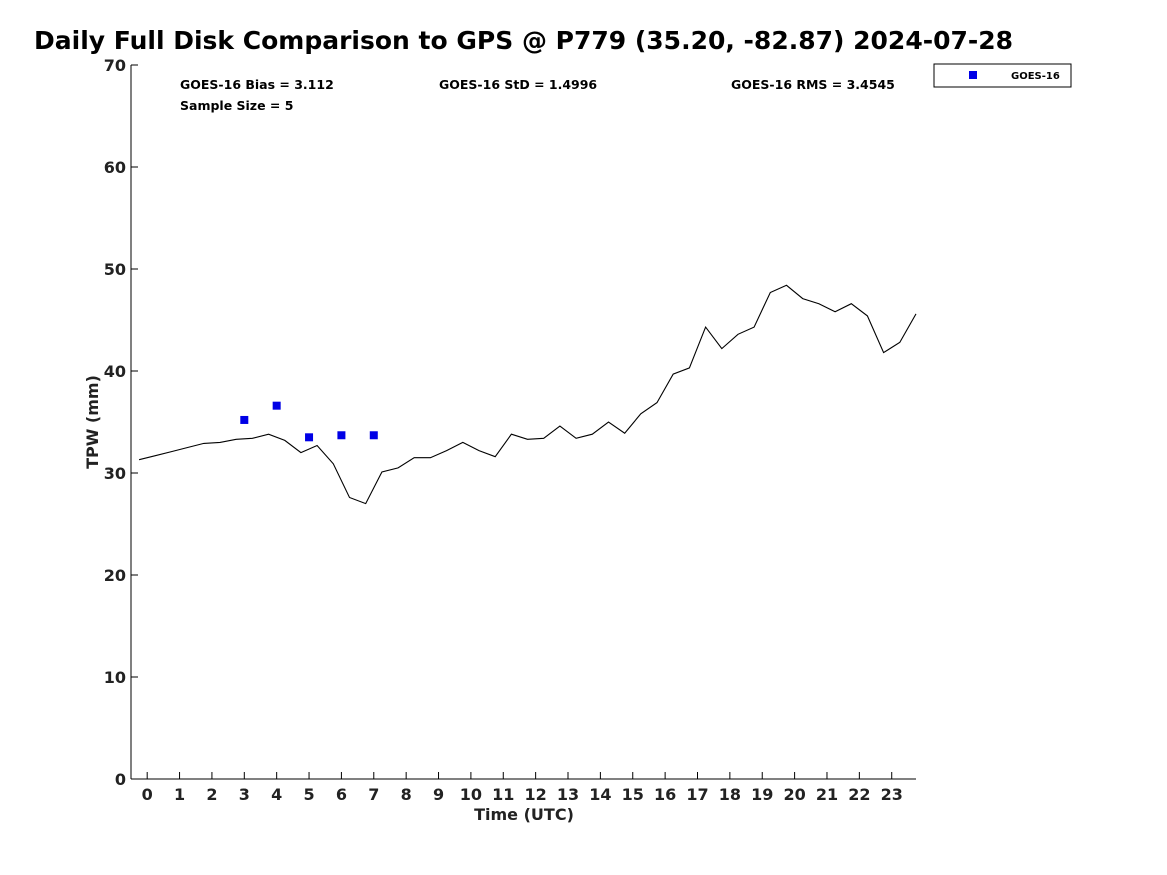 The width and height of the screenshot is (1167, 875). I want to click on x-tick-label: 19, so click(762, 794).